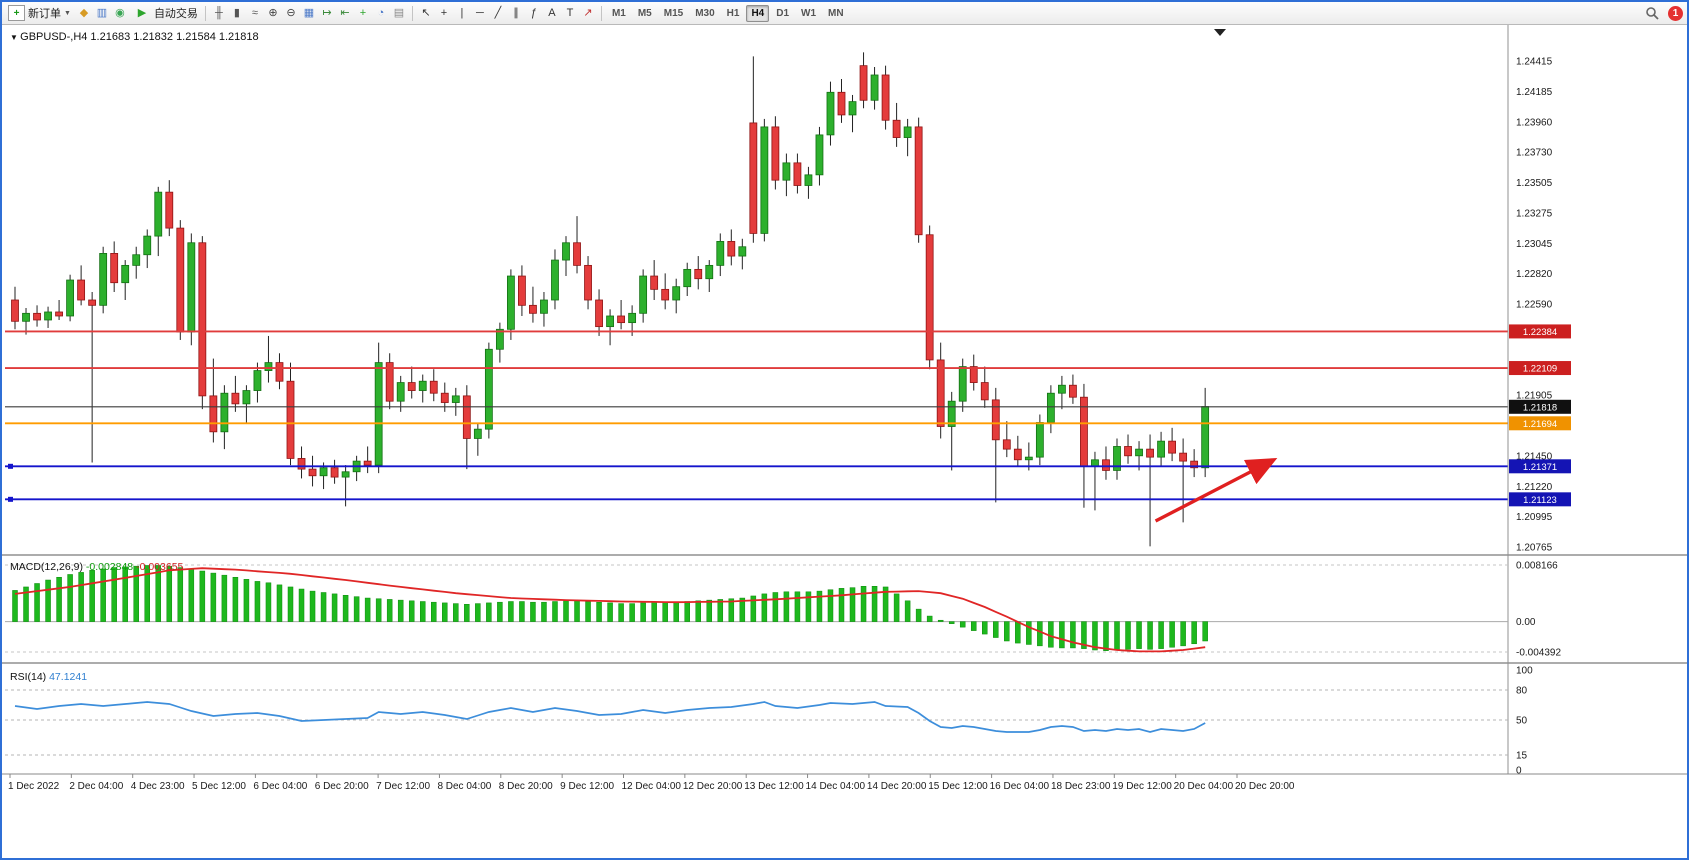 The image size is (1689, 860). Describe the element at coordinates (533, 12) in the screenshot. I see `fibonacci-icon: ƒ` at that location.